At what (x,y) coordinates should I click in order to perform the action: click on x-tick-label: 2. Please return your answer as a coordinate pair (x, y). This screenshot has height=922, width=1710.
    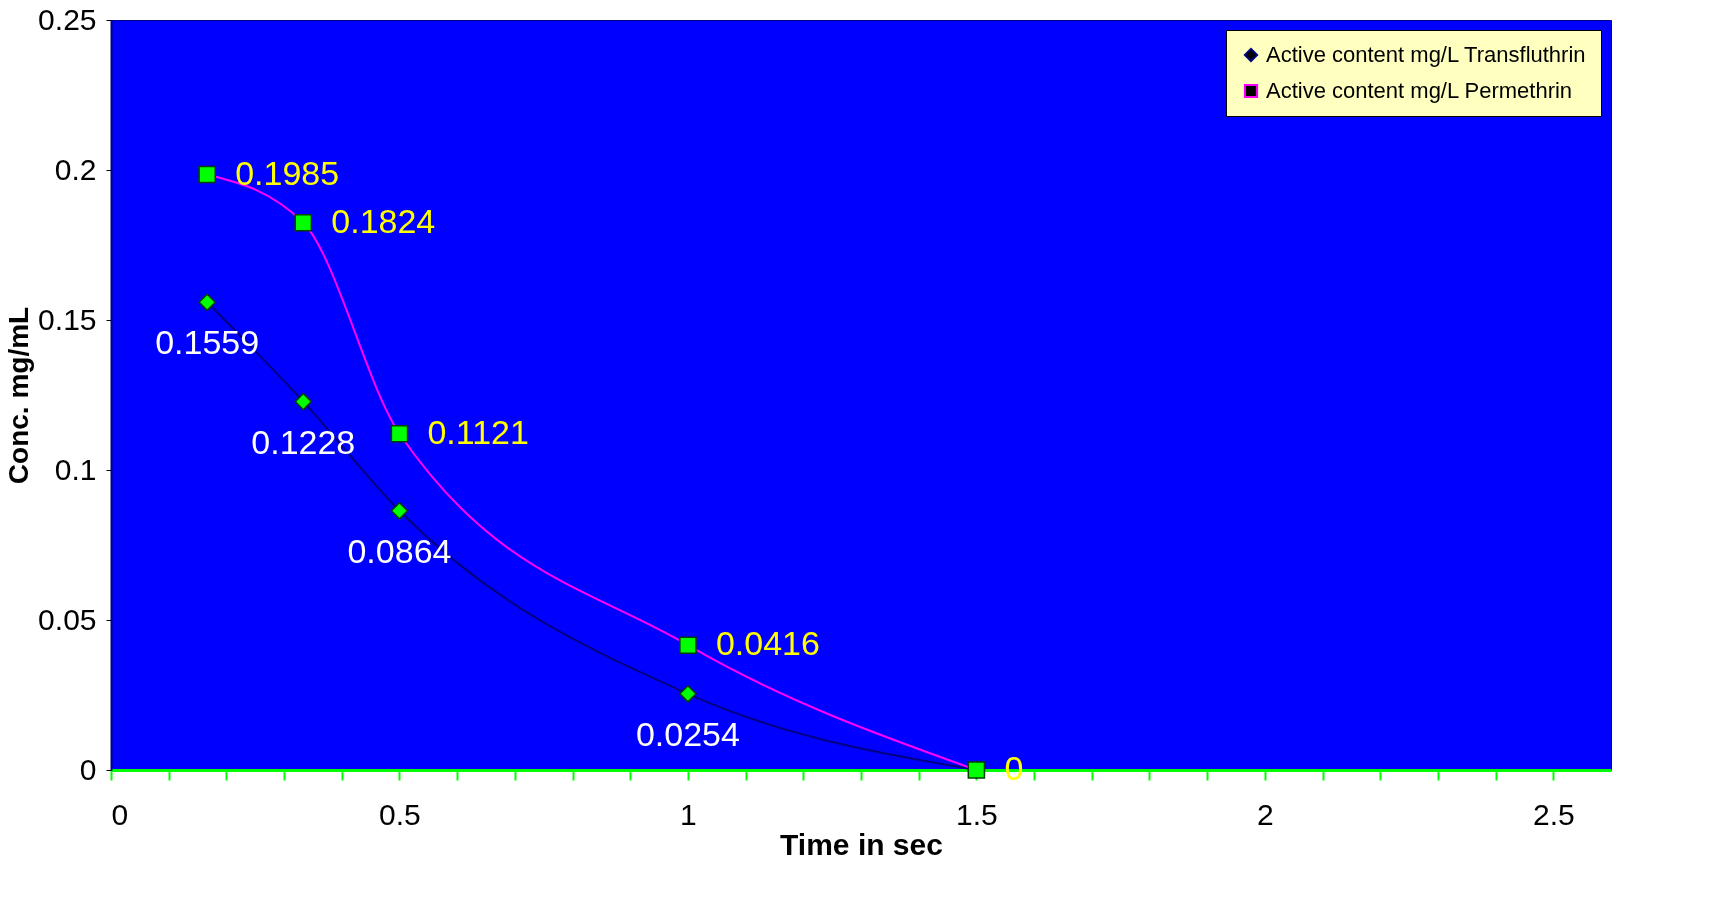
    Looking at the image, I should click on (1265, 814).